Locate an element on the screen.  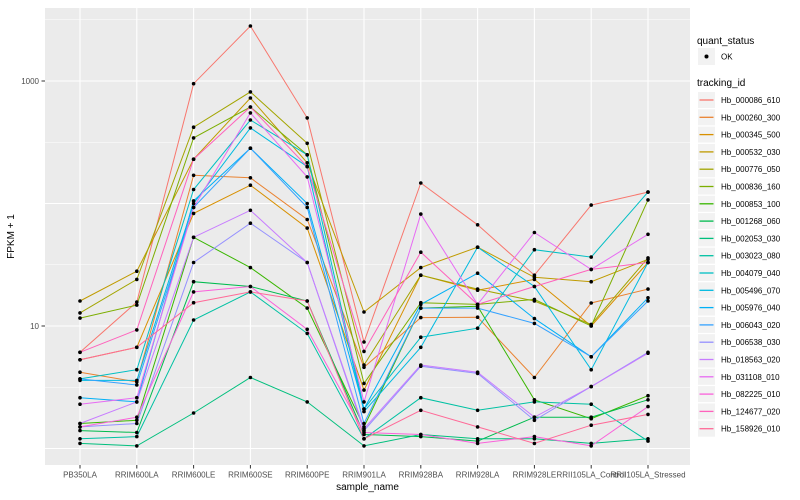
legend-label-Hb_000776_050: Hb_000776_050 is located at coordinates (751, 169).